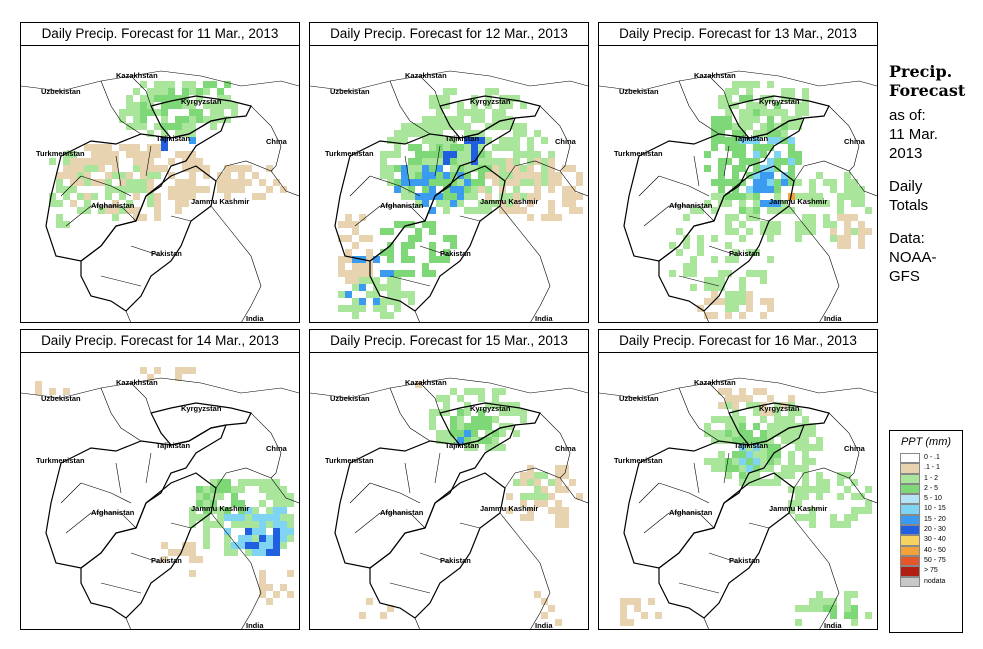  I want to click on legend-title: PPT (mm), so click(926, 442).